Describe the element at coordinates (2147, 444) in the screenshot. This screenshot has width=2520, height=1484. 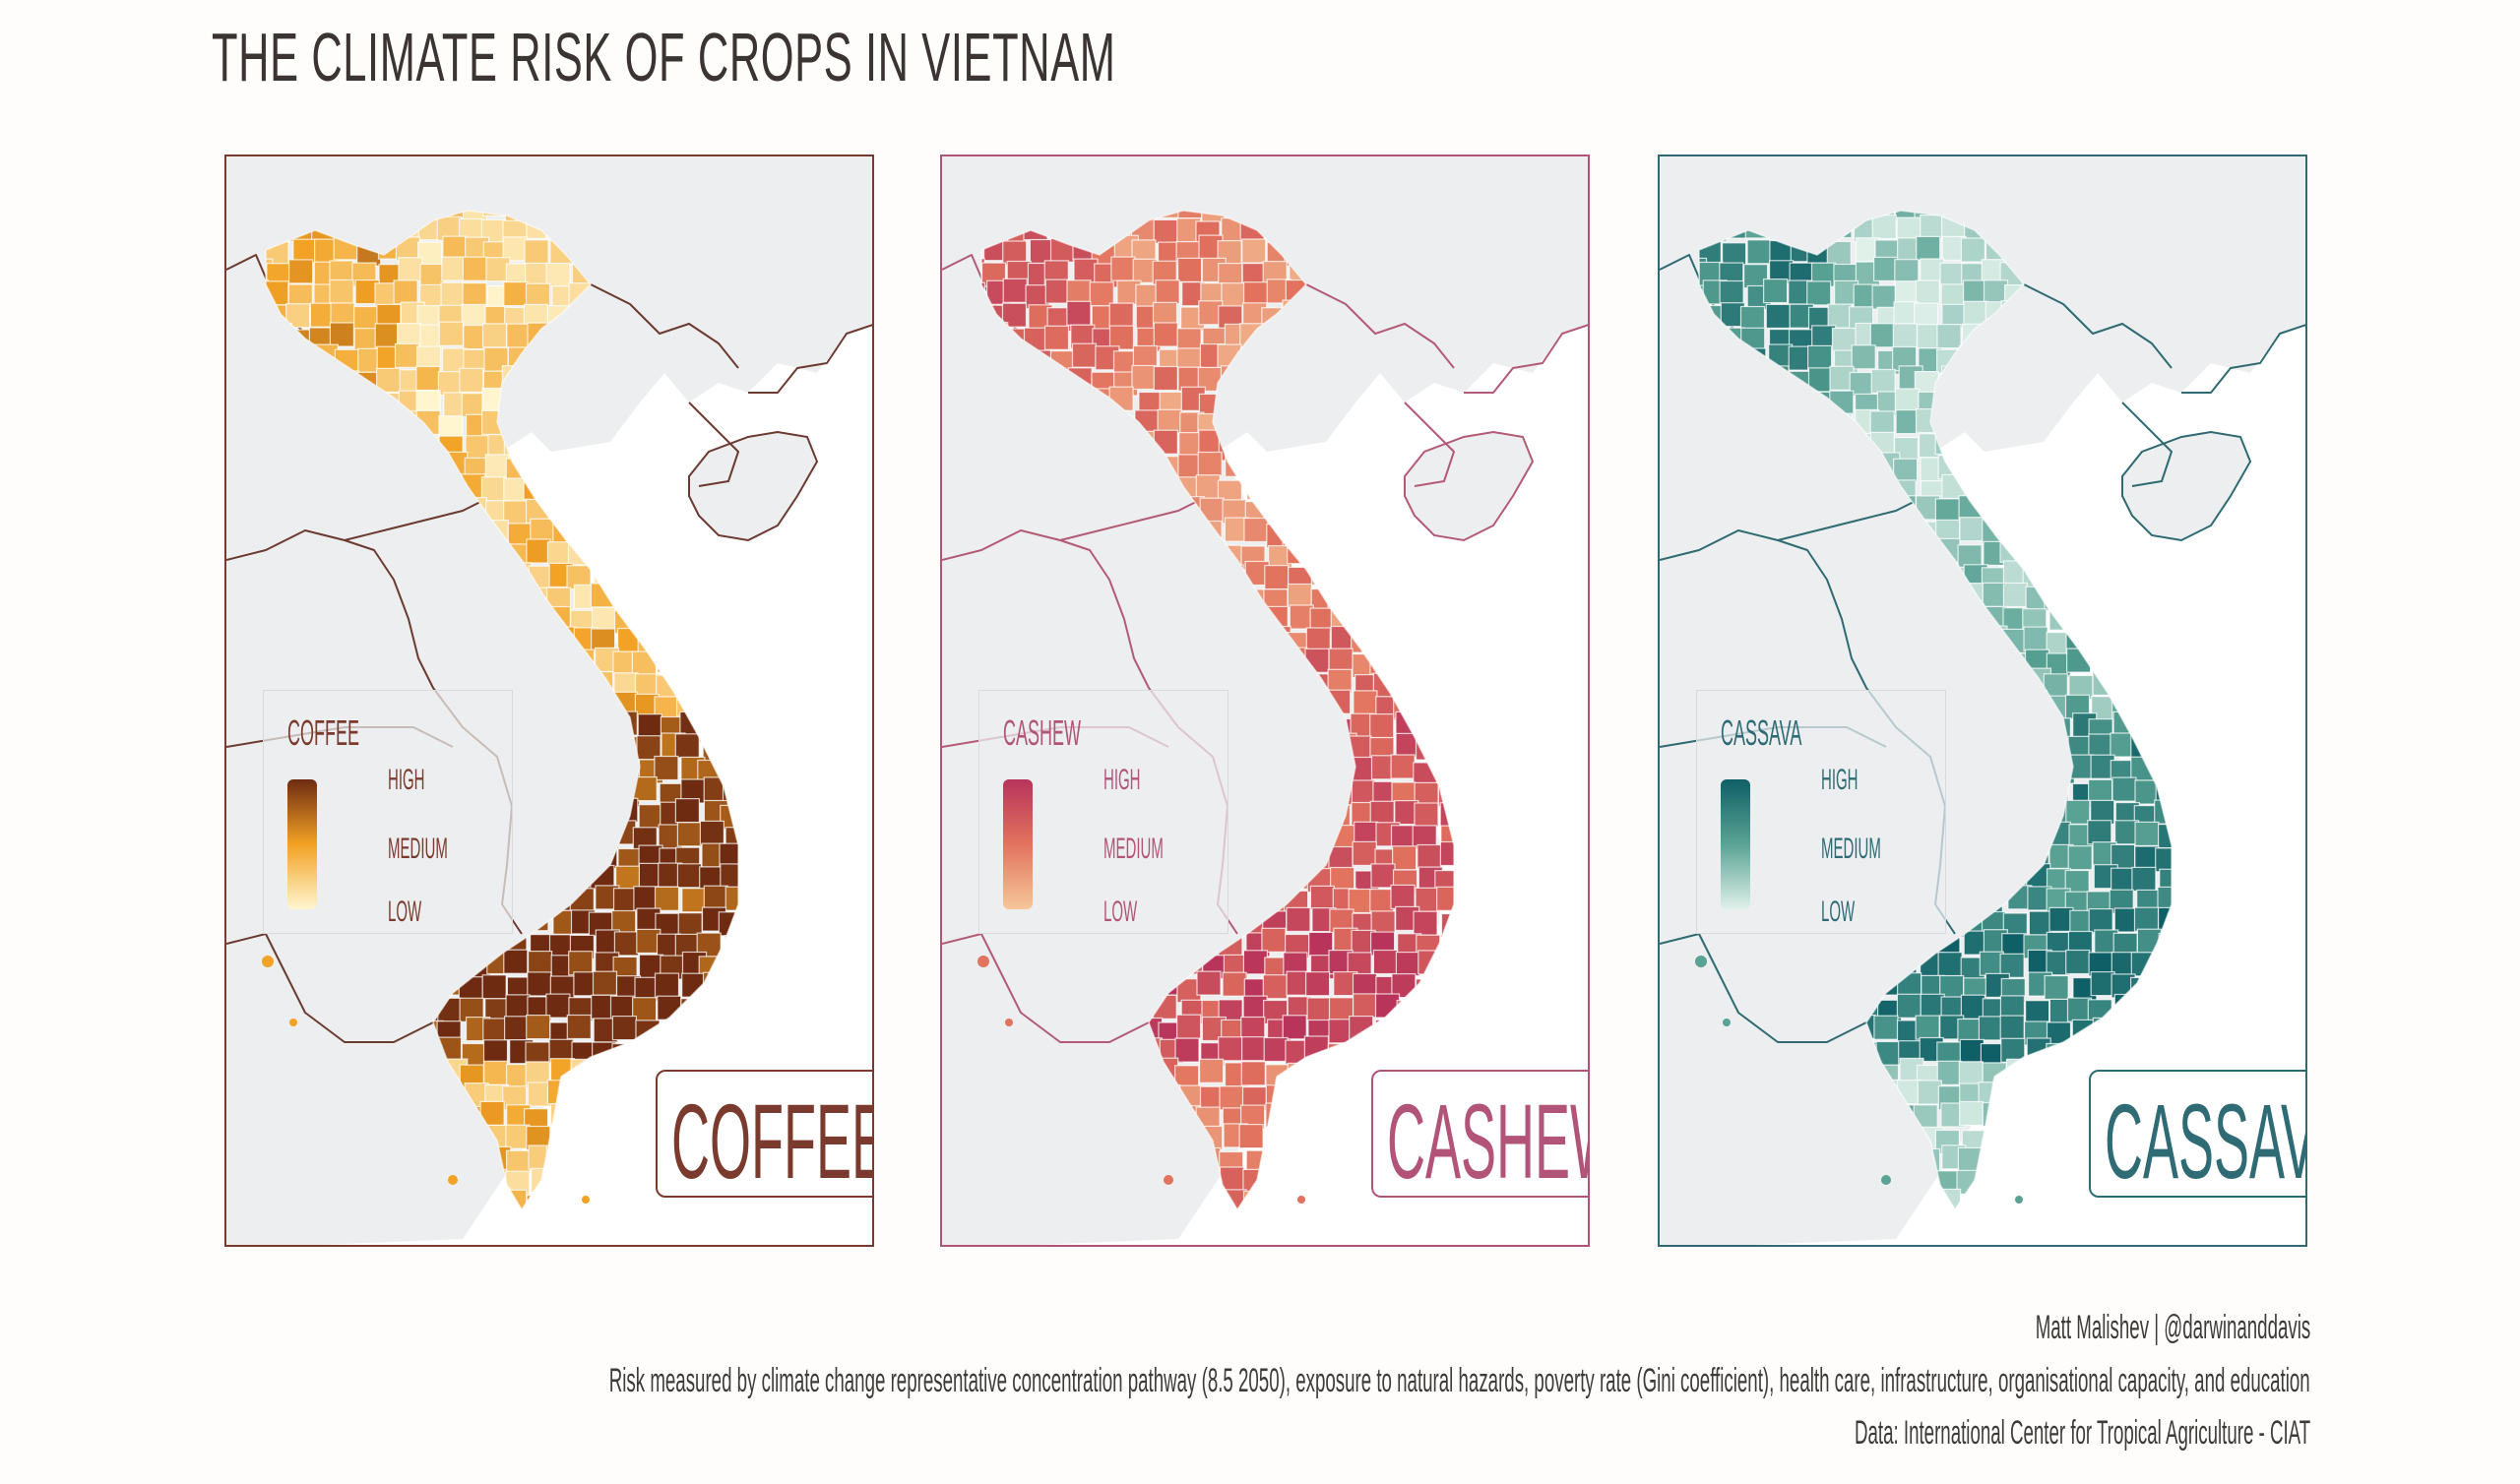
I see `country-border` at that location.